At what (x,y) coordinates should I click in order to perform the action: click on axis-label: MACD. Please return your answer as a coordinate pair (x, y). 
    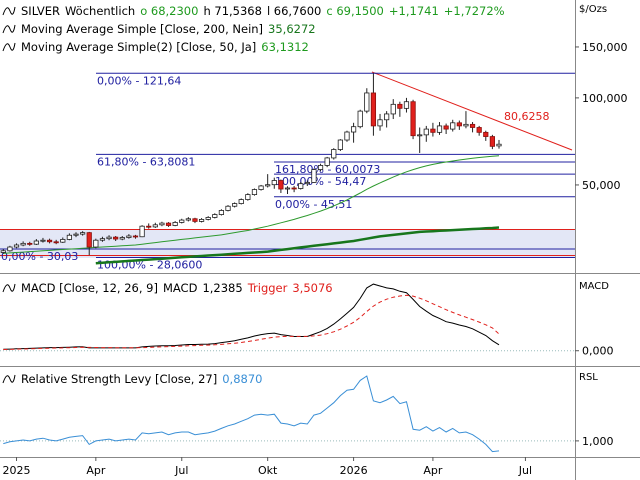
    Looking at the image, I should click on (594, 286).